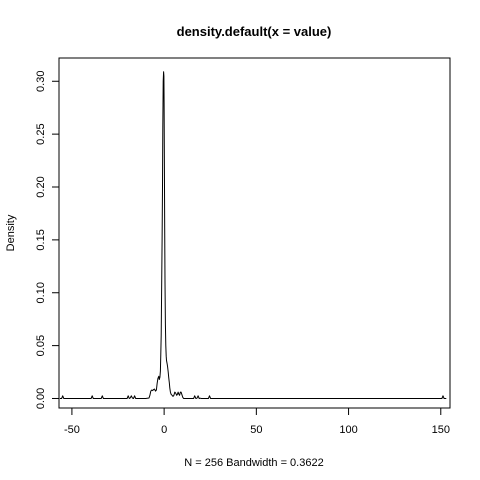  Describe the element at coordinates (11, 232) in the screenshot. I see `y-axis-label: Density` at that location.